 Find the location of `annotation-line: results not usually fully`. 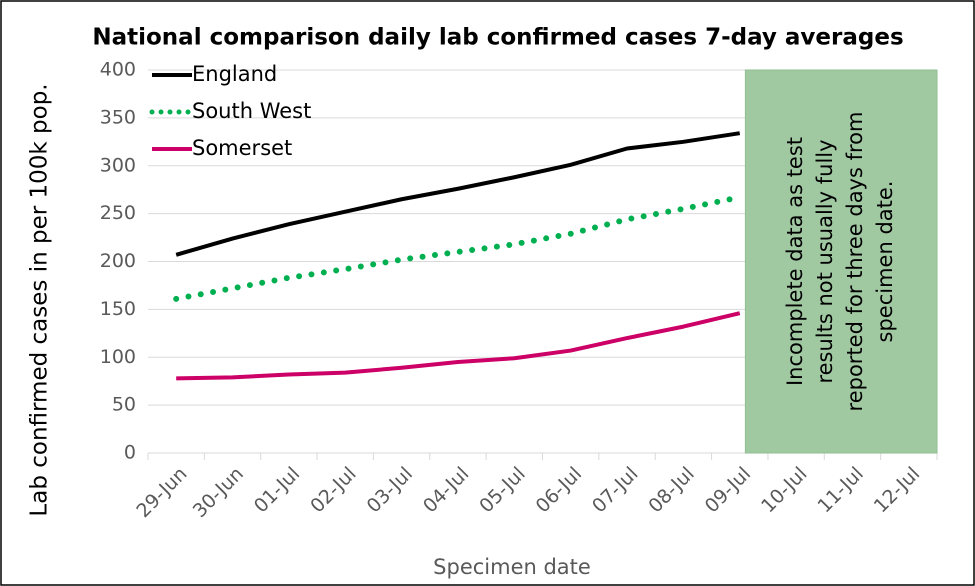

annotation-line: results not usually fully is located at coordinates (825, 261).